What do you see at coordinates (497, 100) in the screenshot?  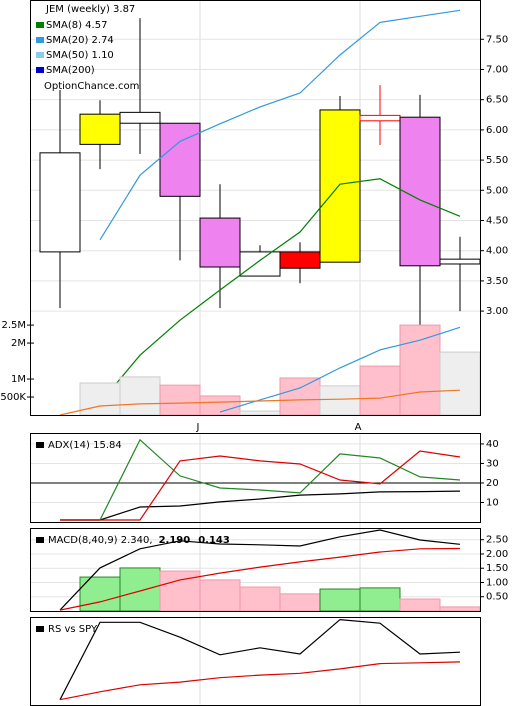 I see `y-tick-label: 6.50` at bounding box center [497, 100].